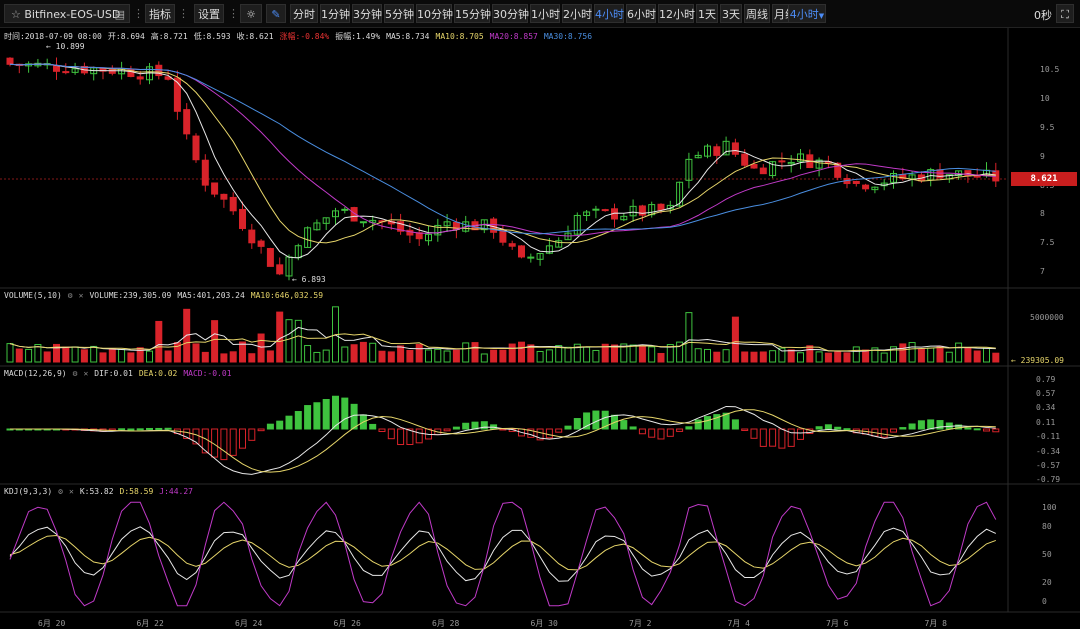 The height and width of the screenshot is (629, 1080). Describe the element at coordinates (71, 491) in the screenshot. I see `kdj-close-icon: ✕` at that location.